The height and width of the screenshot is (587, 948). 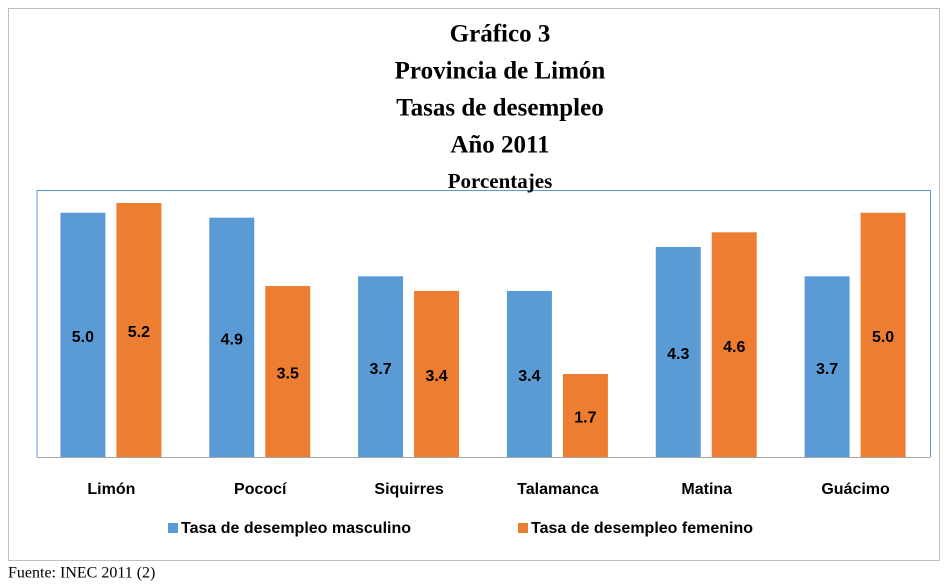 What do you see at coordinates (500, 34) in the screenshot?
I see `chart-title: Gráfico 3` at bounding box center [500, 34].